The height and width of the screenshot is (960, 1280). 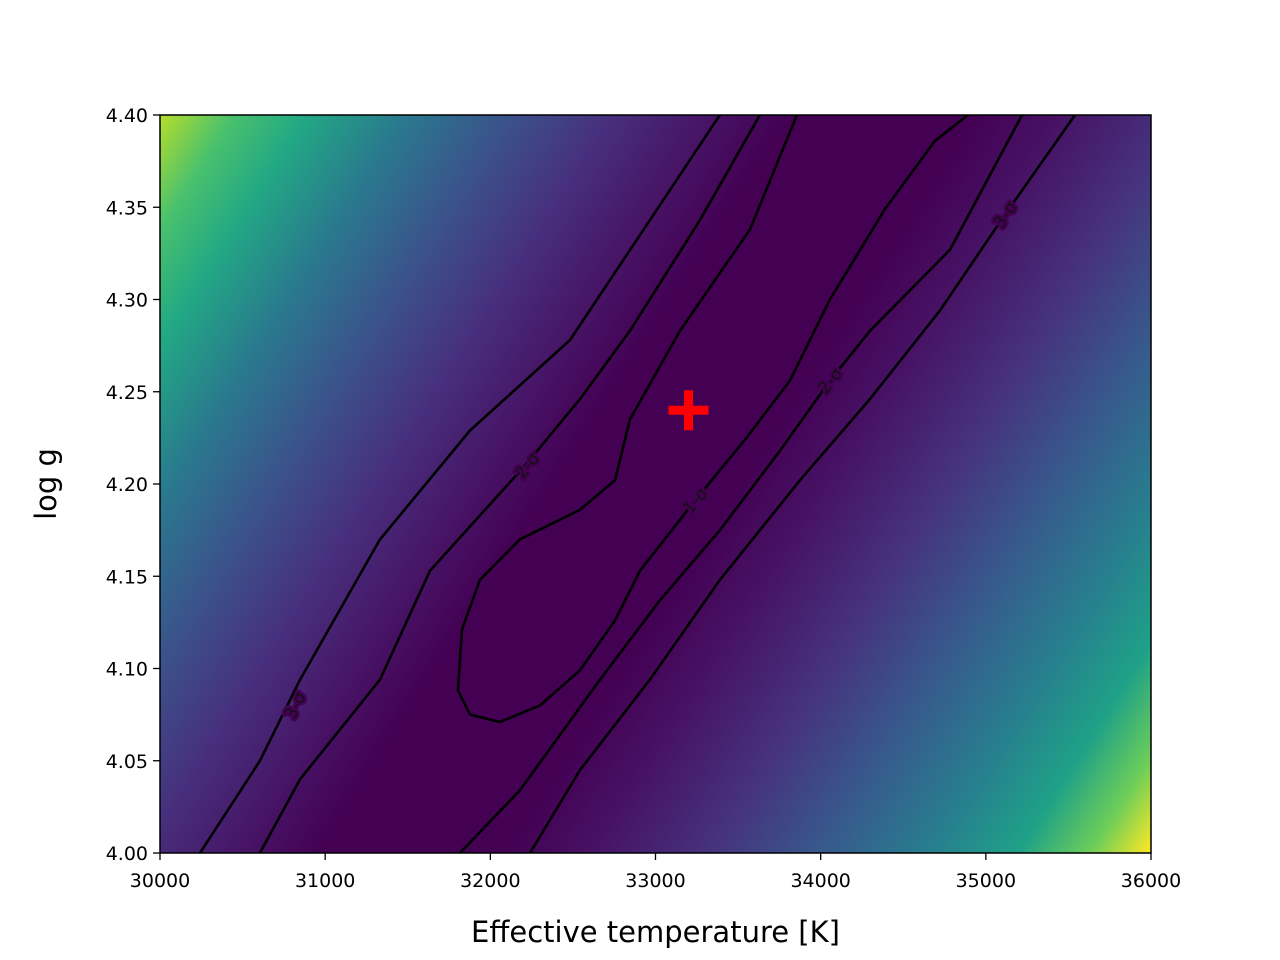 I want to click on y-tick-label: 4.05, so click(x=127, y=762).